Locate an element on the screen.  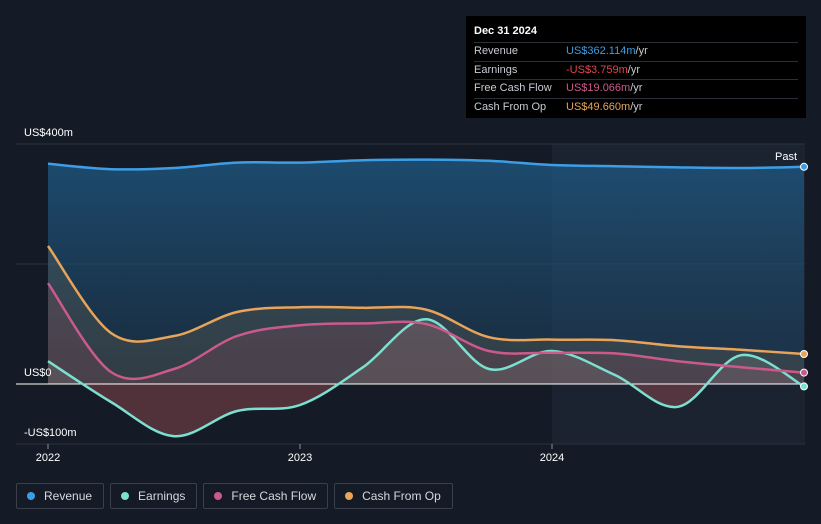
legend-label: Revenue is located at coordinates (68, 496).